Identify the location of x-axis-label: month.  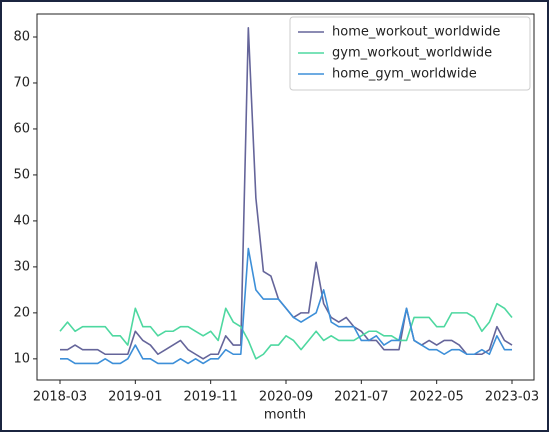
(285, 415).